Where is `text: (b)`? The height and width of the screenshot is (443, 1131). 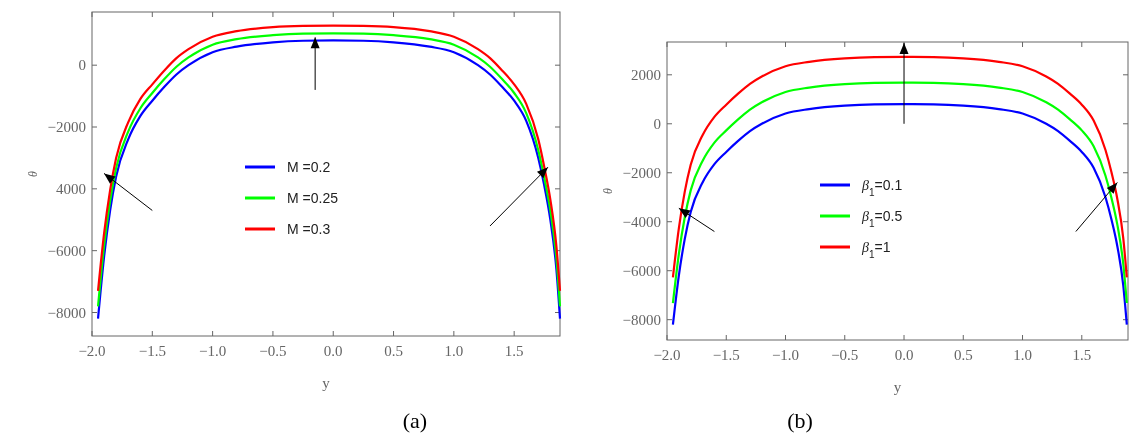 text: (b) is located at coordinates (800, 420).